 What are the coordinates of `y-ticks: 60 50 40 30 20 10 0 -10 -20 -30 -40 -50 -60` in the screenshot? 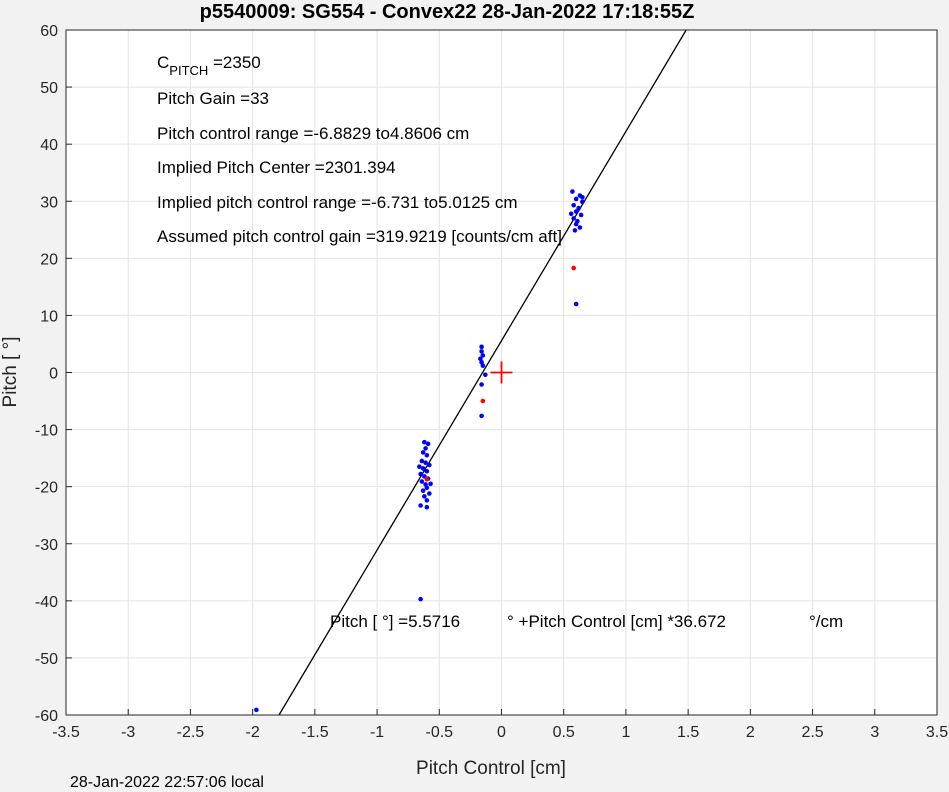 It's located at (53, 374).